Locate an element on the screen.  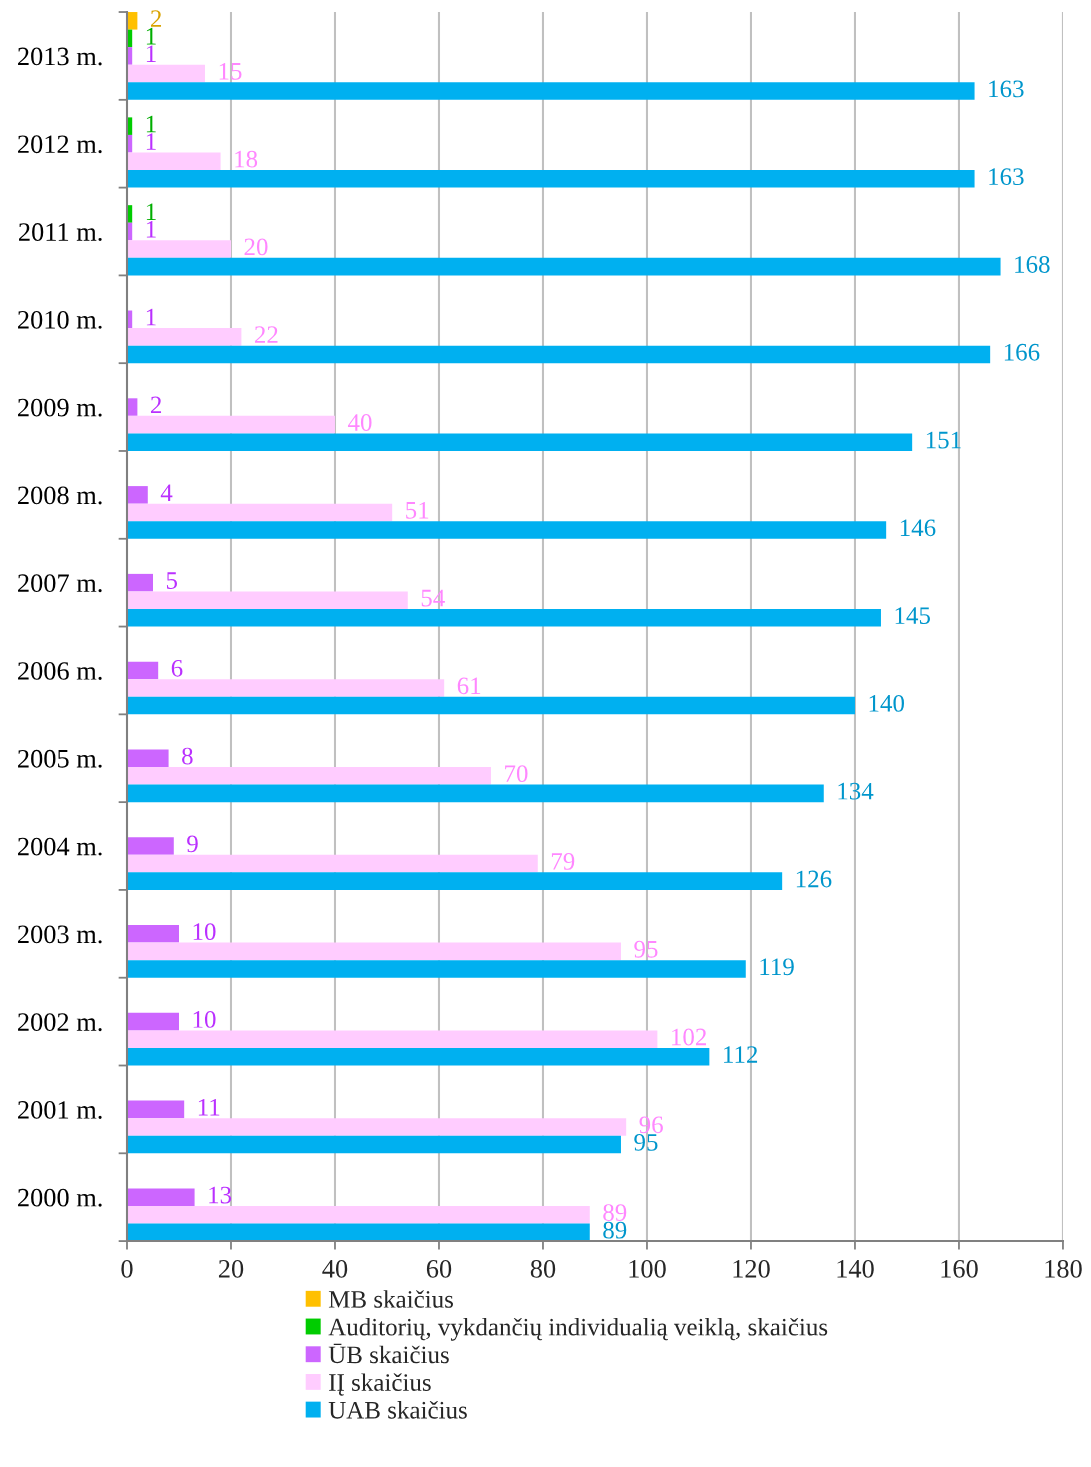
x-tick-label: 180 is located at coordinates (1063, 1268).